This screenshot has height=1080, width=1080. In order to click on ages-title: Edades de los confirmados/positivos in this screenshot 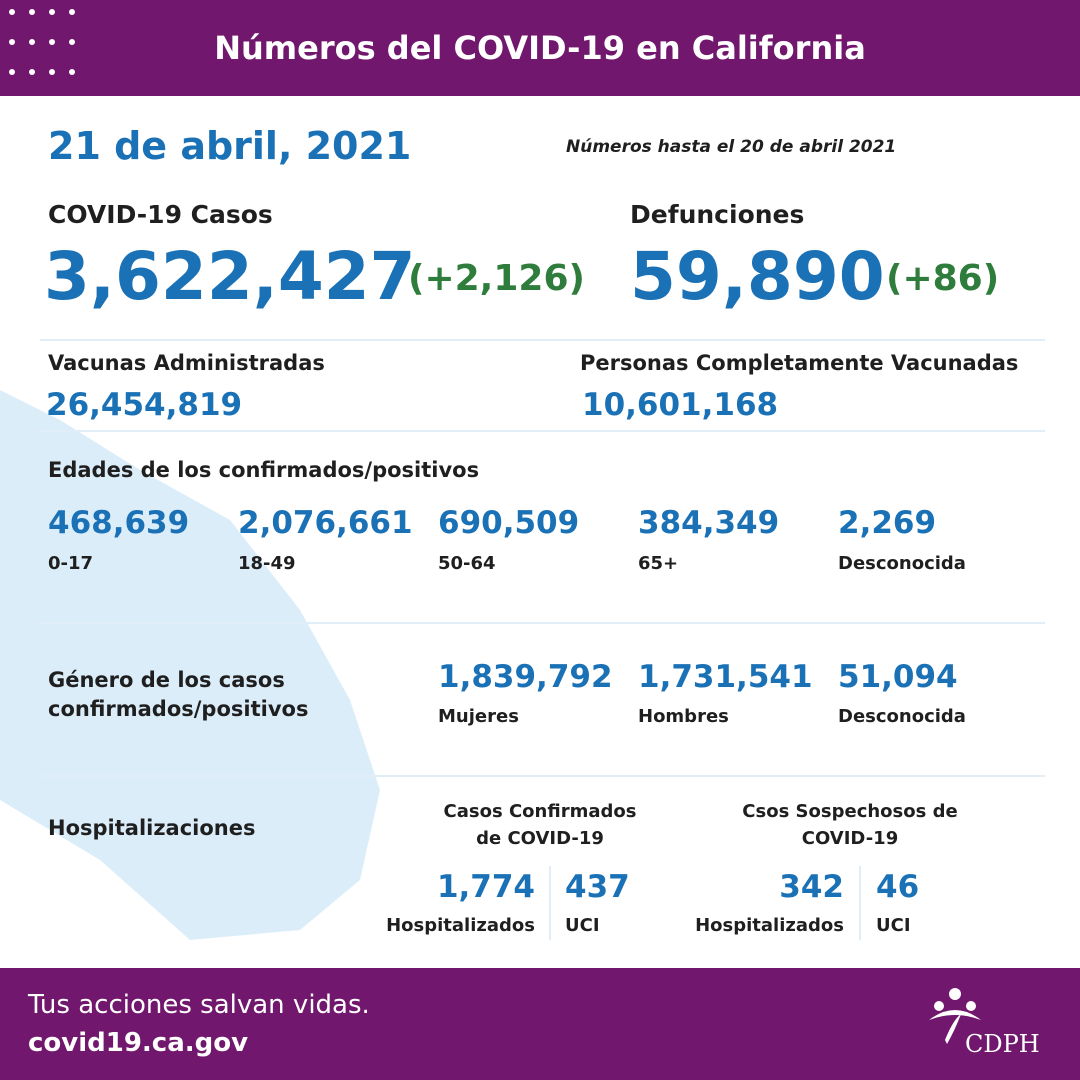, I will do `click(264, 470)`.